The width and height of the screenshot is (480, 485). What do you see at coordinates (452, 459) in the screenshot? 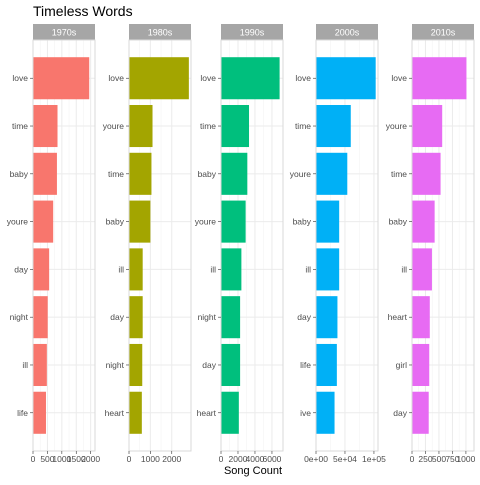
I see `x-tick-label: 750` at bounding box center [452, 459].